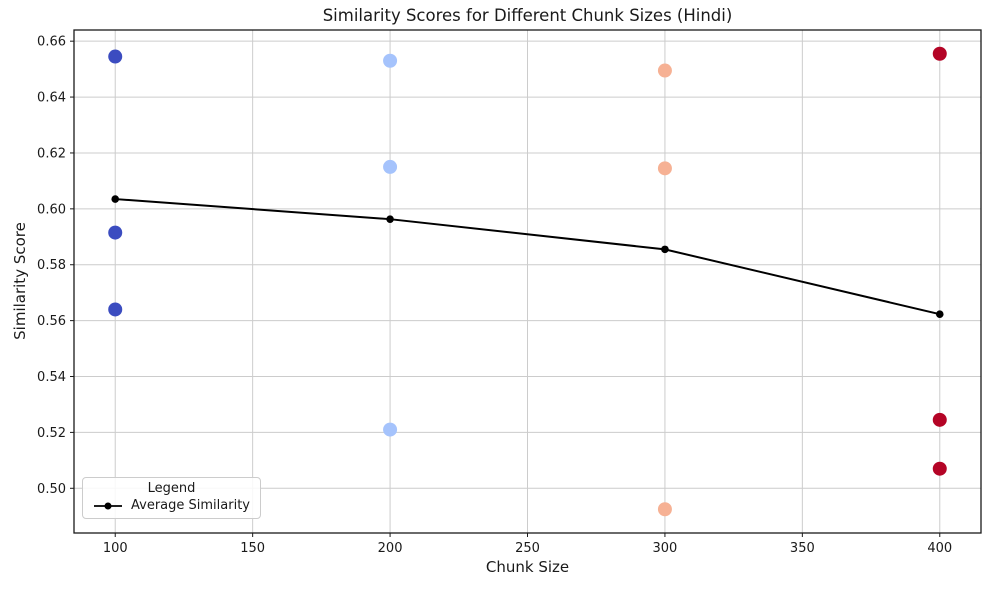 This screenshot has height=590, width=989. Describe the element at coordinates (51, 98) in the screenshot. I see `y-tick-label: 0.64` at that location.